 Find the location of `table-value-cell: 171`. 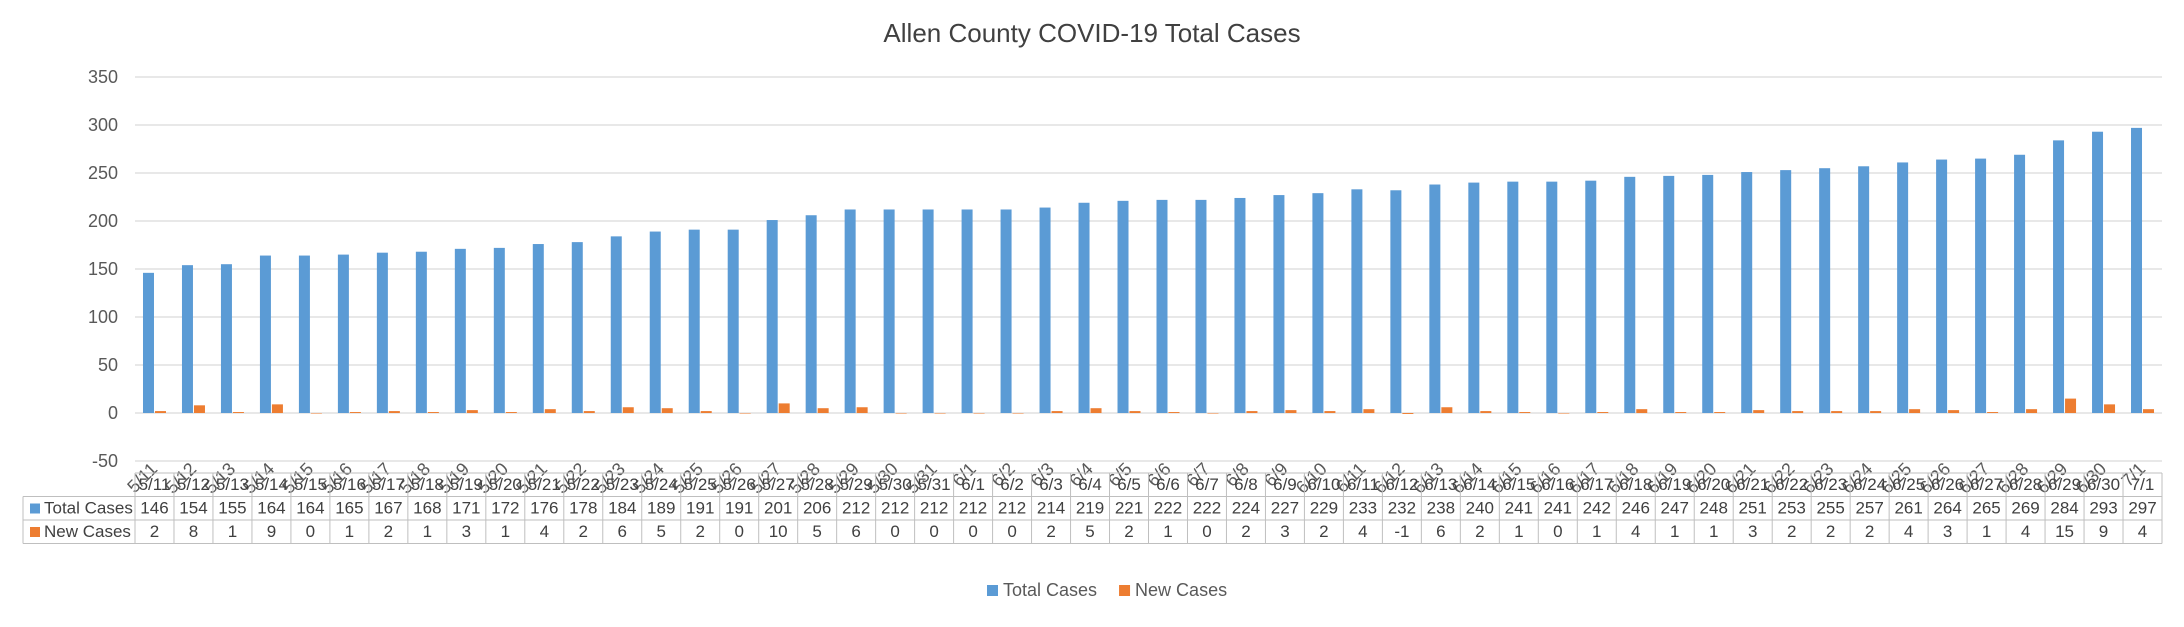

table-value-cell: 171 is located at coordinates (466, 508).